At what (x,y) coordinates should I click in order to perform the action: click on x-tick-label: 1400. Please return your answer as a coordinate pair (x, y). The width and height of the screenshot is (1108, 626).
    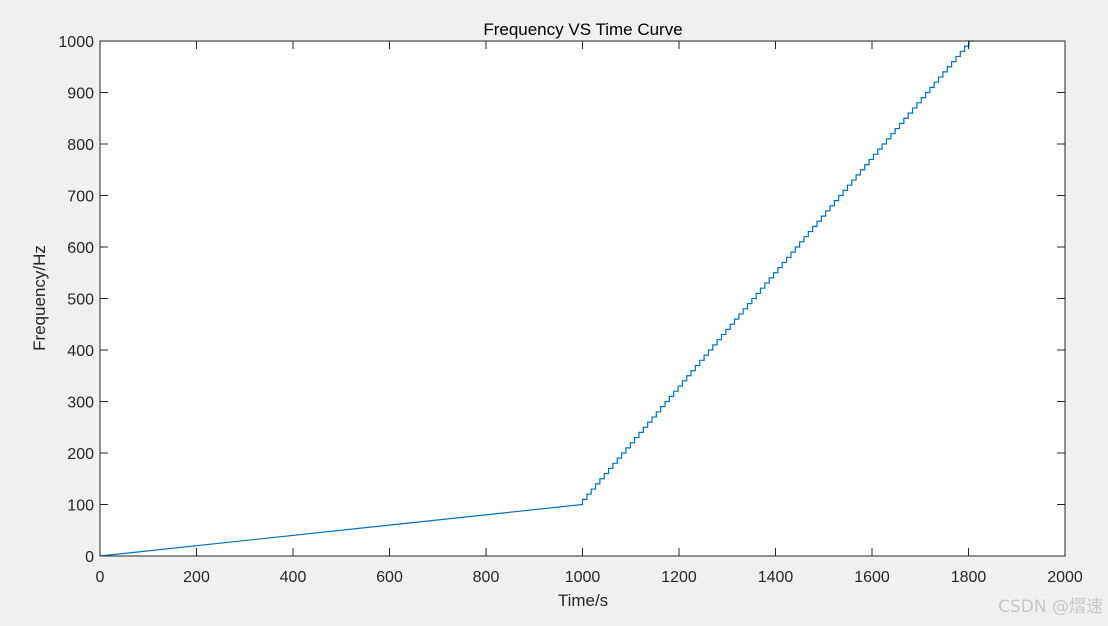
    Looking at the image, I should click on (776, 577).